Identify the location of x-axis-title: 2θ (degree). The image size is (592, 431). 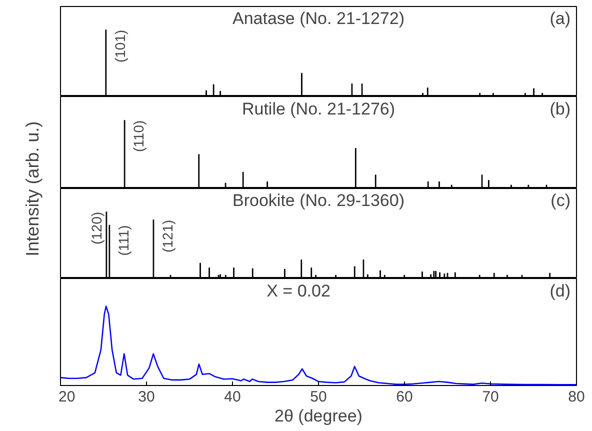
(318, 416).